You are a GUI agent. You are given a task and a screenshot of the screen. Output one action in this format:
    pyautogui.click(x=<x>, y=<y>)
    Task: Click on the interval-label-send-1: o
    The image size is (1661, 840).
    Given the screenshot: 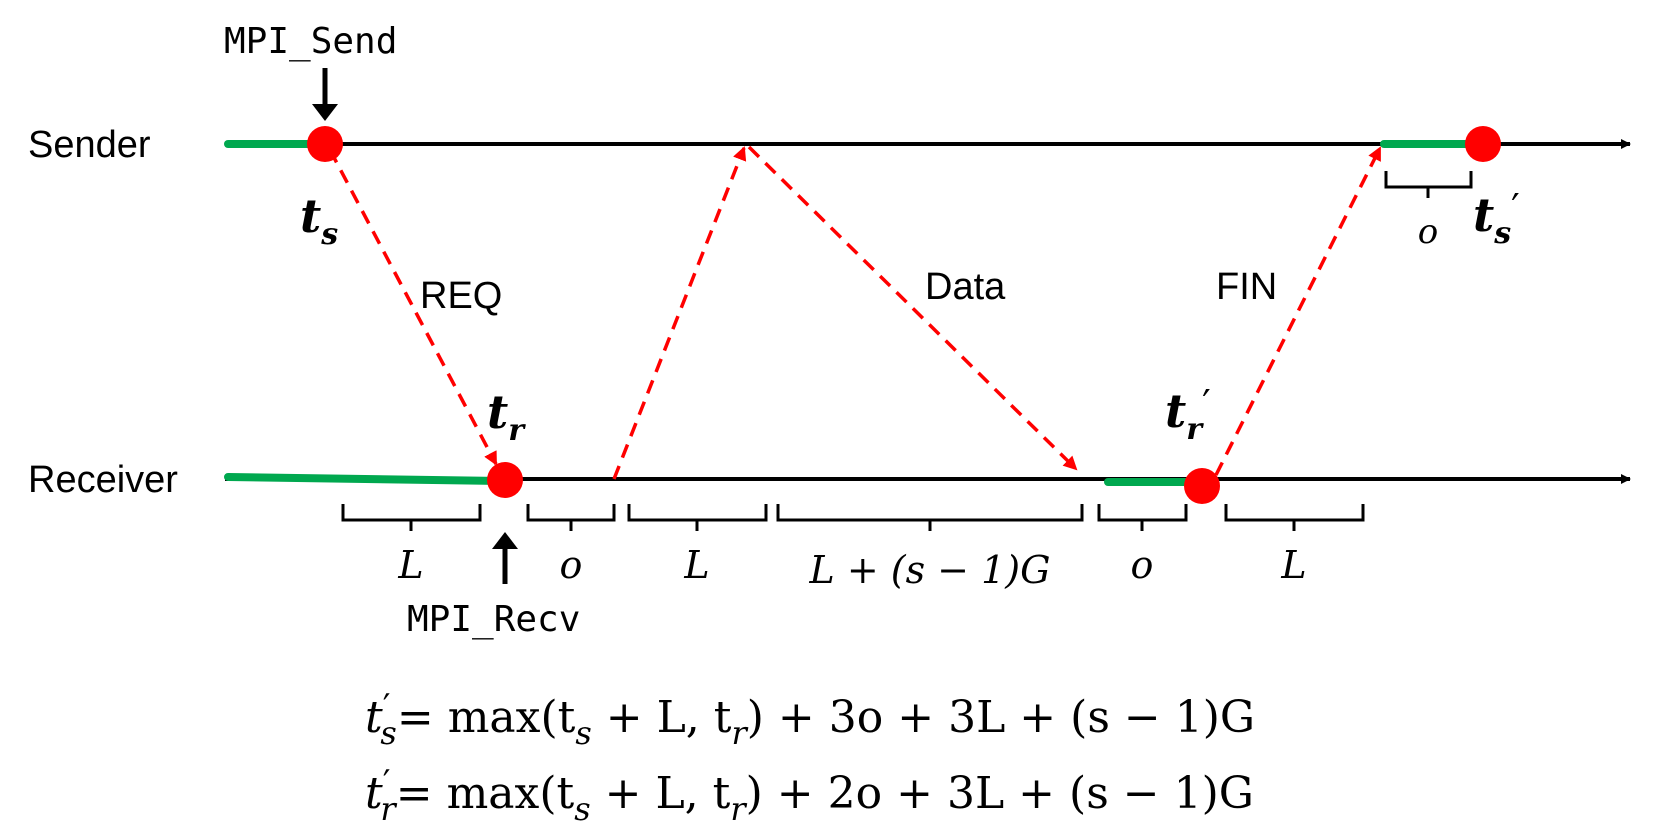 What is the action you would take?
    pyautogui.click(x=1428, y=232)
    